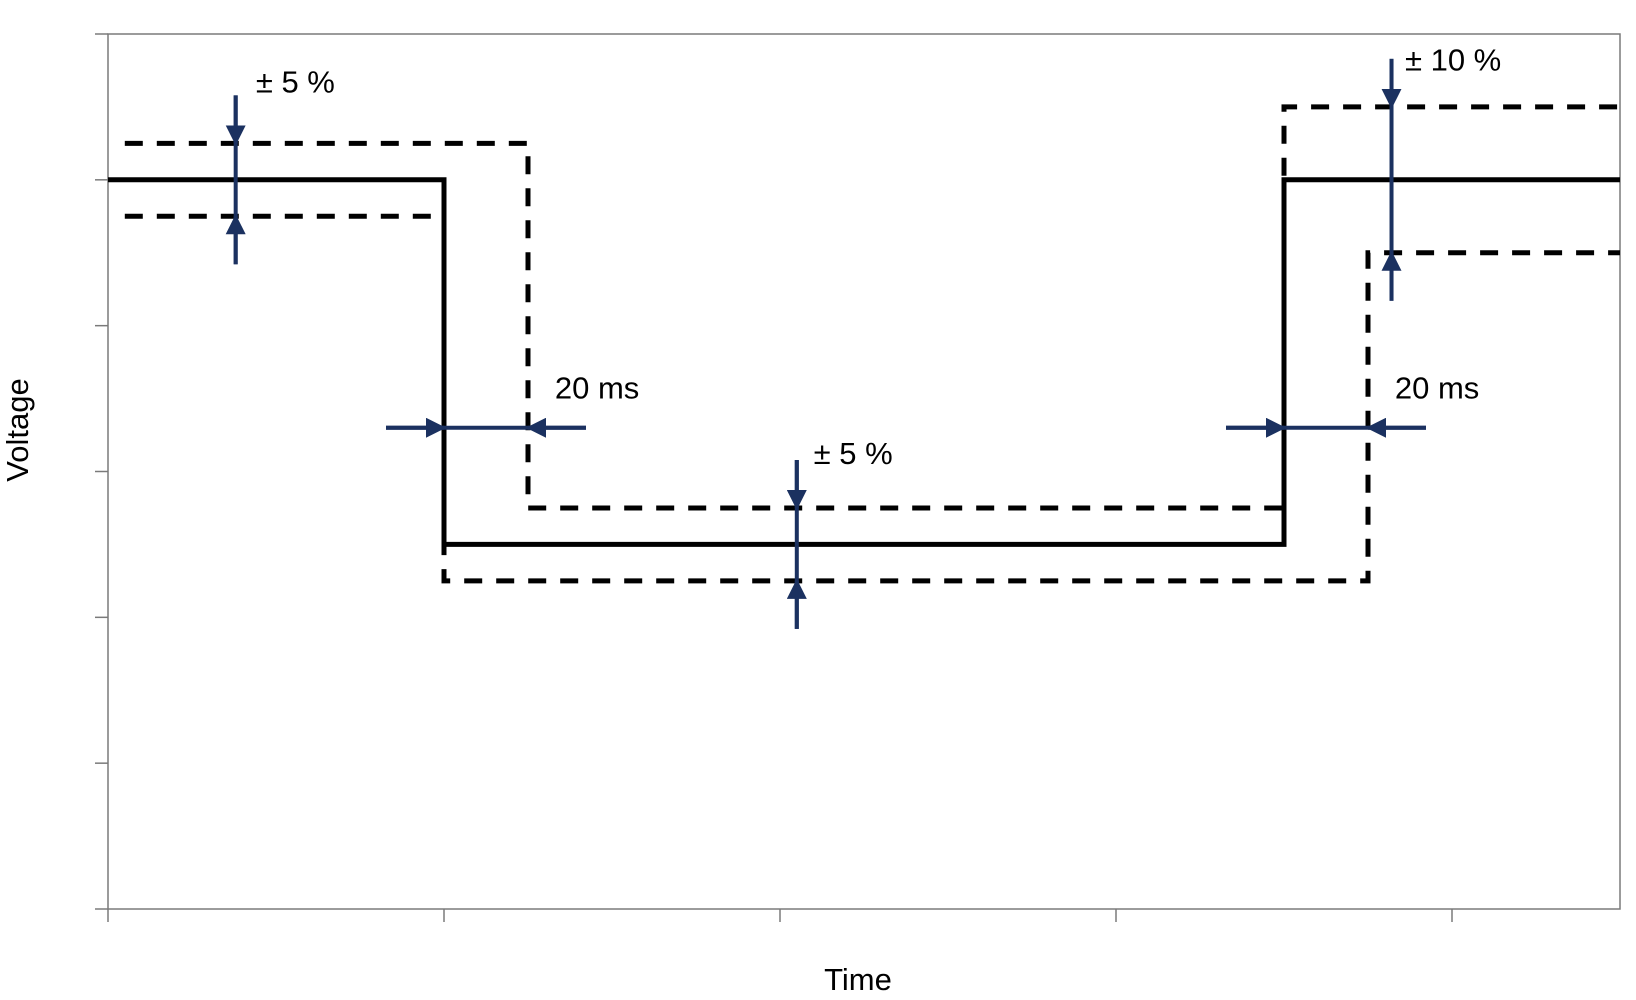 The image size is (1636, 1000). Describe the element at coordinates (858, 979) in the screenshot. I see `x-axis-label: Time` at that location.